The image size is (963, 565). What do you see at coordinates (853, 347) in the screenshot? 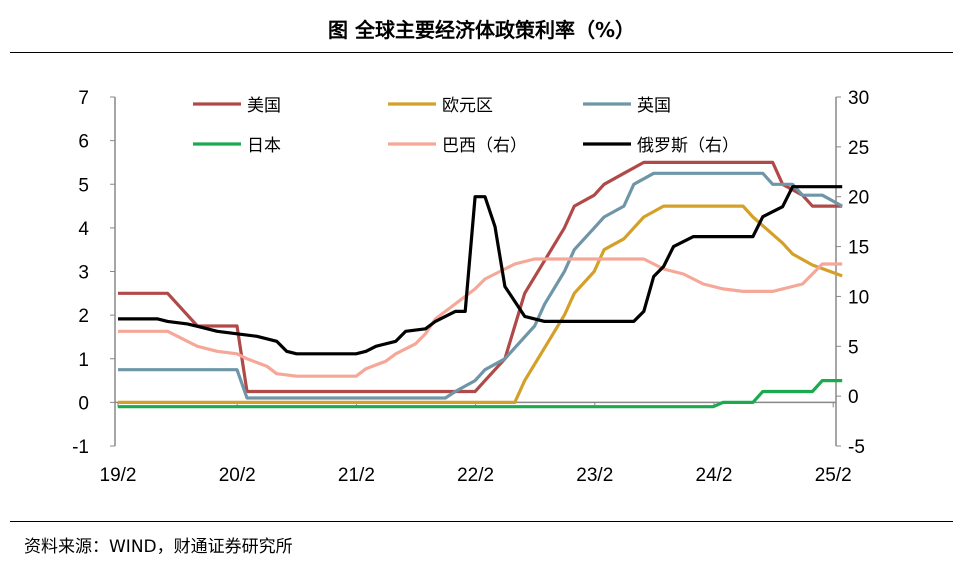
I see `right-tick-label: 5` at bounding box center [853, 347].